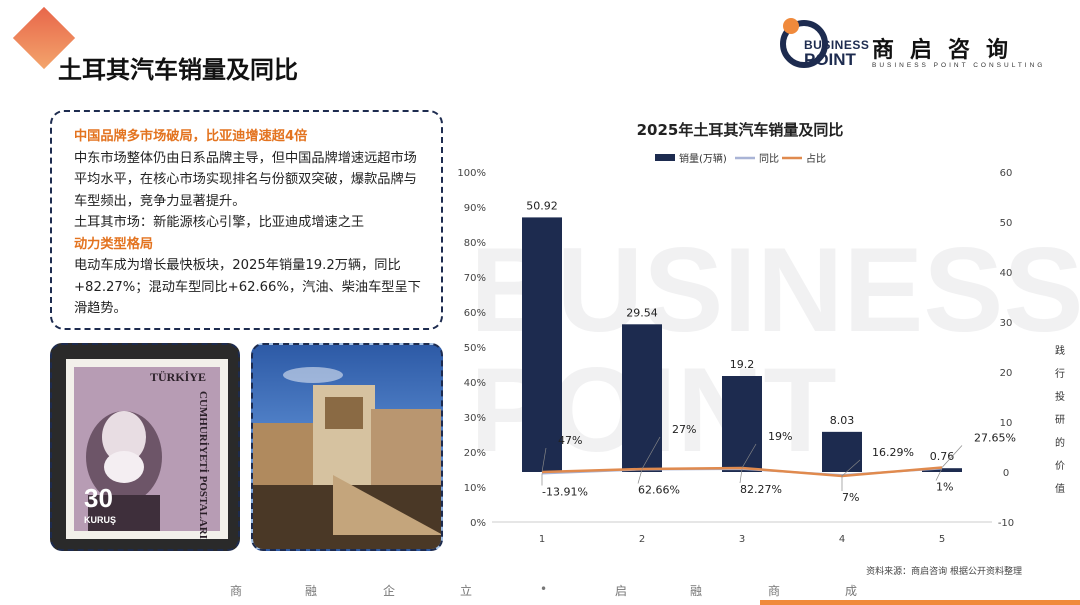  I want to click on side-vertical-char: 的, so click(1060, 443).